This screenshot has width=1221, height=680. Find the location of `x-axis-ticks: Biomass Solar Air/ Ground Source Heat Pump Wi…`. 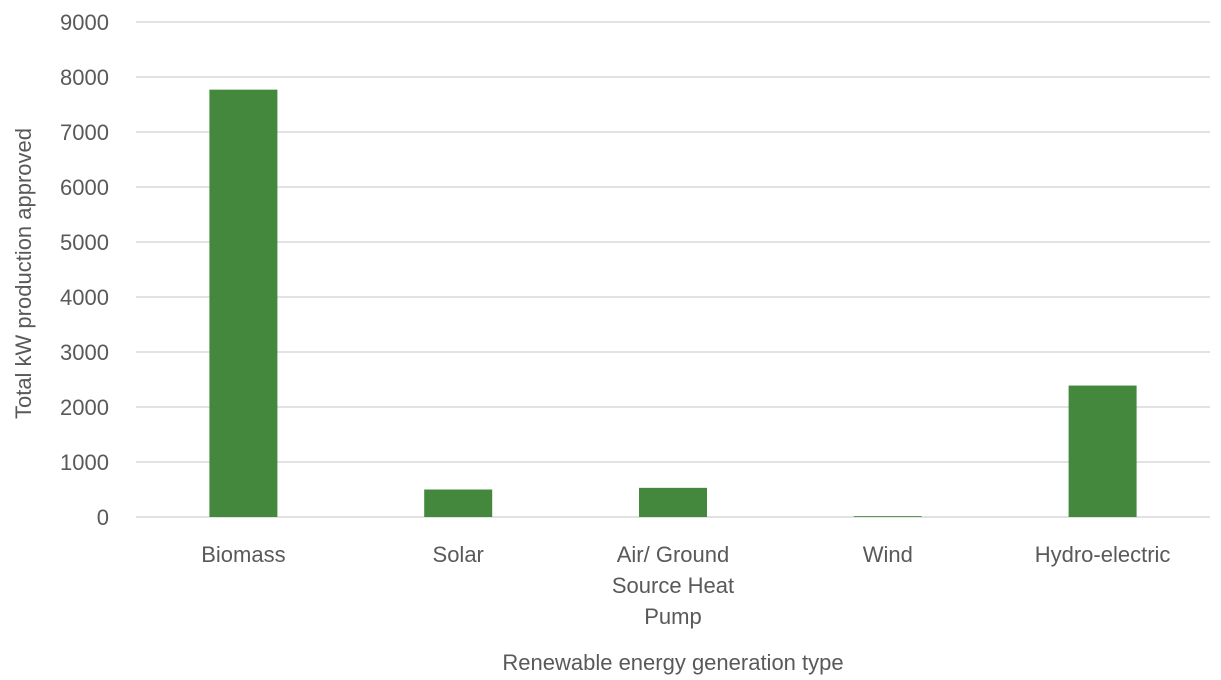

x-axis-ticks: Biomass Solar Air/ Ground Source Heat Pump Wi… is located at coordinates (685, 585).